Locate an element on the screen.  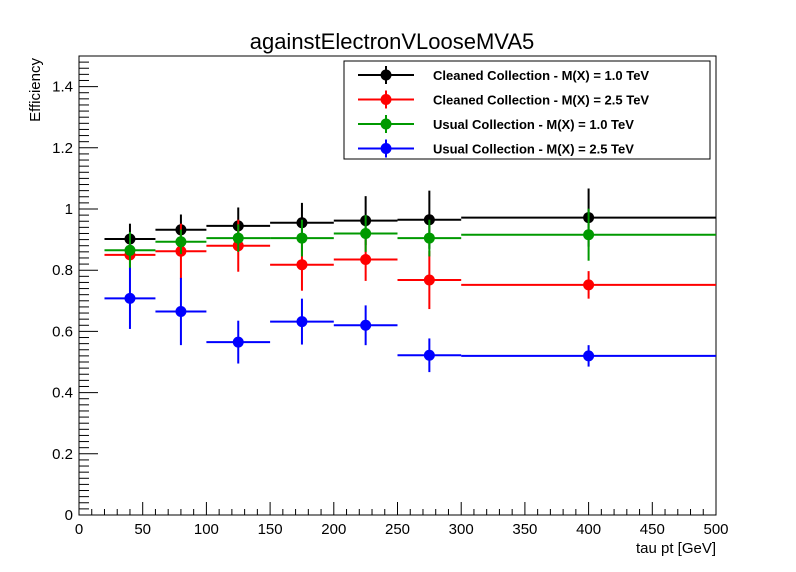
x-axis: 0 50 100 150 200 250 300 350 400 450 500 is located at coordinates (402, 520).